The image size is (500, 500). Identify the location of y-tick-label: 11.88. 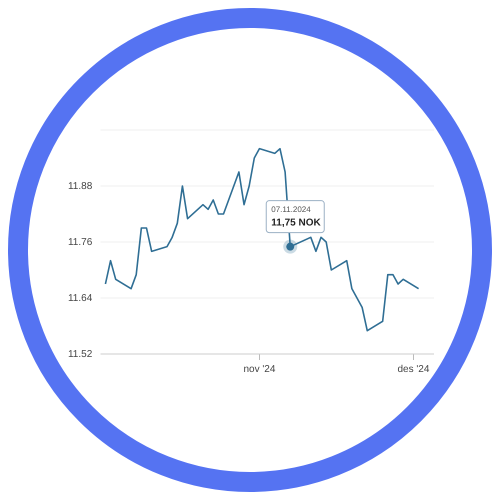
(80, 186).